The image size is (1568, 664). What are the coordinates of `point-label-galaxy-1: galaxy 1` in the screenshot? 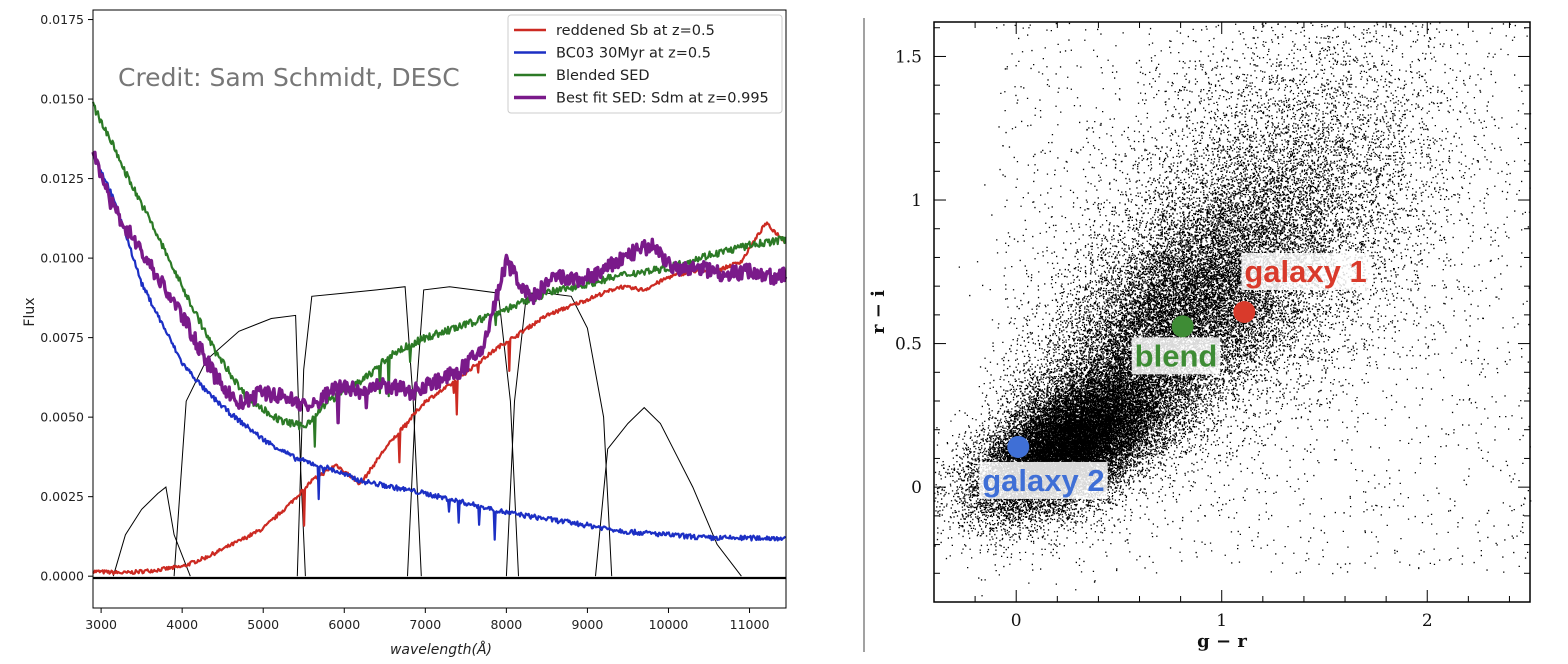 It's located at (1305, 271).